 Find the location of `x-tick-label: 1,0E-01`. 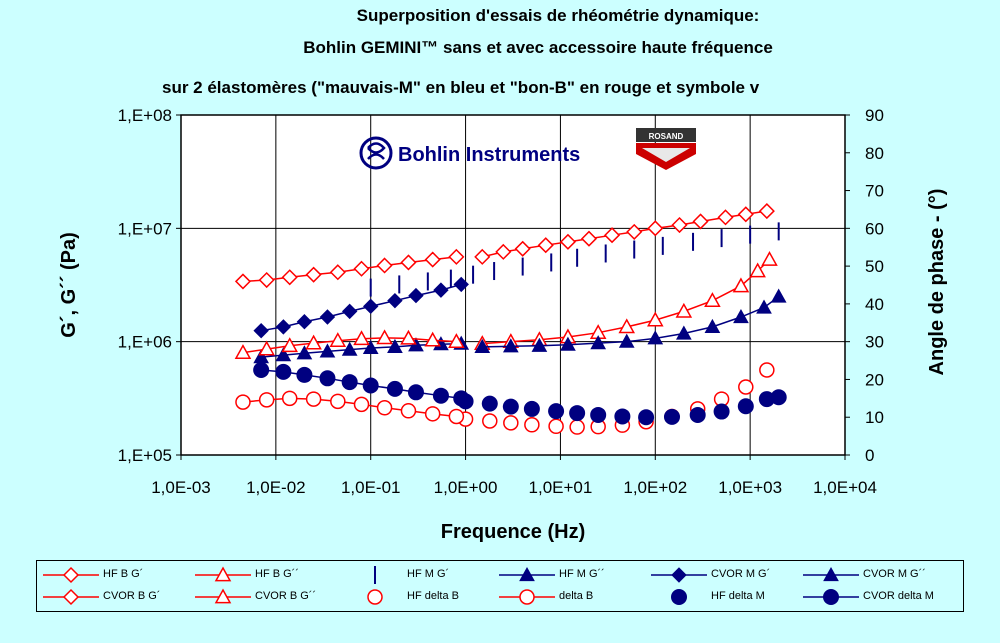

x-tick-label: 1,0E-01 is located at coordinates (371, 487).